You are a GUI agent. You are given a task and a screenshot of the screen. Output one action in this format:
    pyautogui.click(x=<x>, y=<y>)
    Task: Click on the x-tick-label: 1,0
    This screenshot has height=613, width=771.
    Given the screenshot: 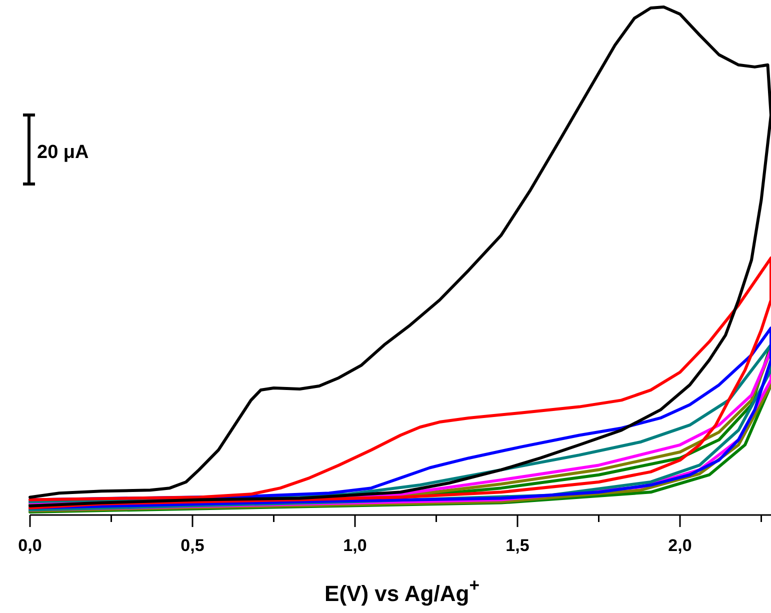 What is the action you would take?
    pyautogui.click(x=355, y=545)
    